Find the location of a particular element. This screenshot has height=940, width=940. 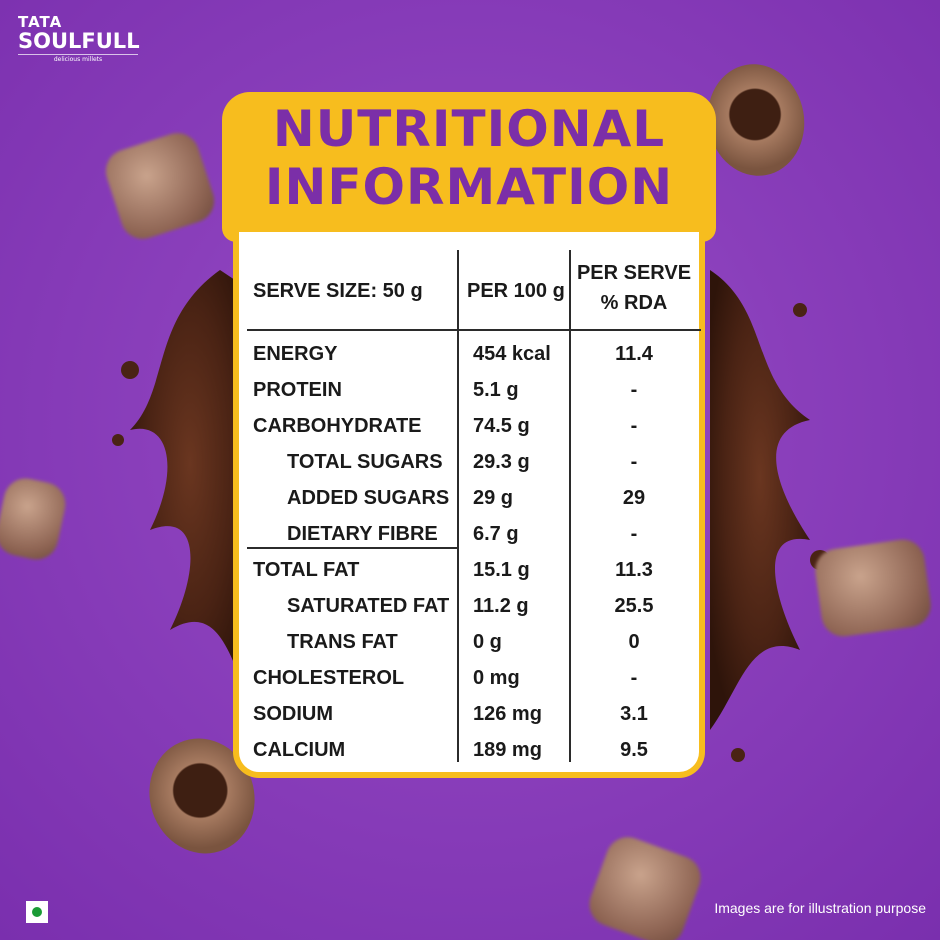

header-serve-size: SERVE SIZE: 50 g is located at coordinates (338, 291).